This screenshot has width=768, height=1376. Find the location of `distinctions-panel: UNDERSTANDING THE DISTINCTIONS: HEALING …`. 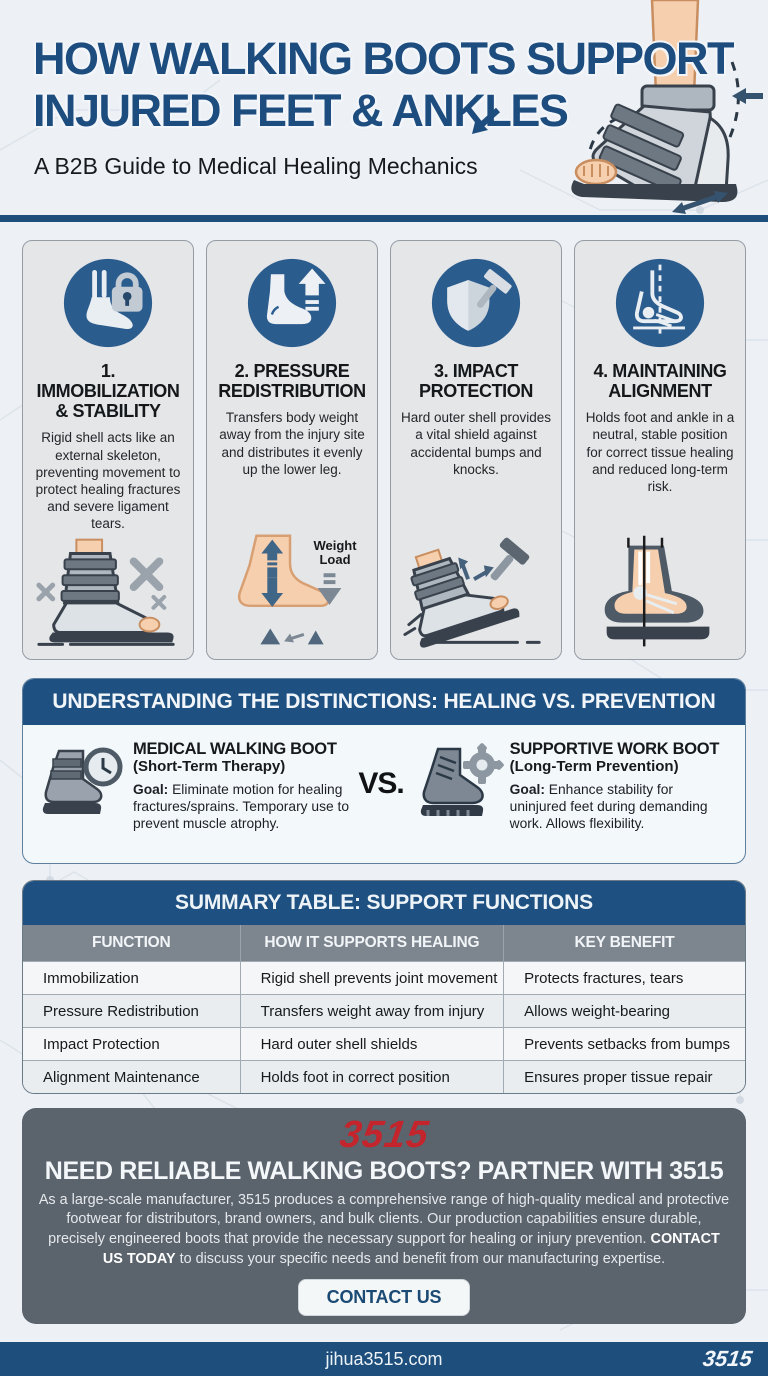

distinctions-panel: UNDERSTANDING THE DISTINCTIONS: HEALING … is located at coordinates (384, 771).